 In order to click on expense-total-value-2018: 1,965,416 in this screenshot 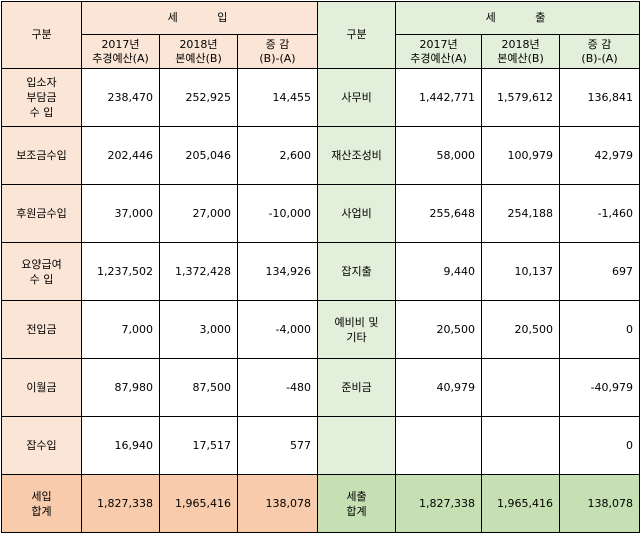, I will do `click(521, 503)`.